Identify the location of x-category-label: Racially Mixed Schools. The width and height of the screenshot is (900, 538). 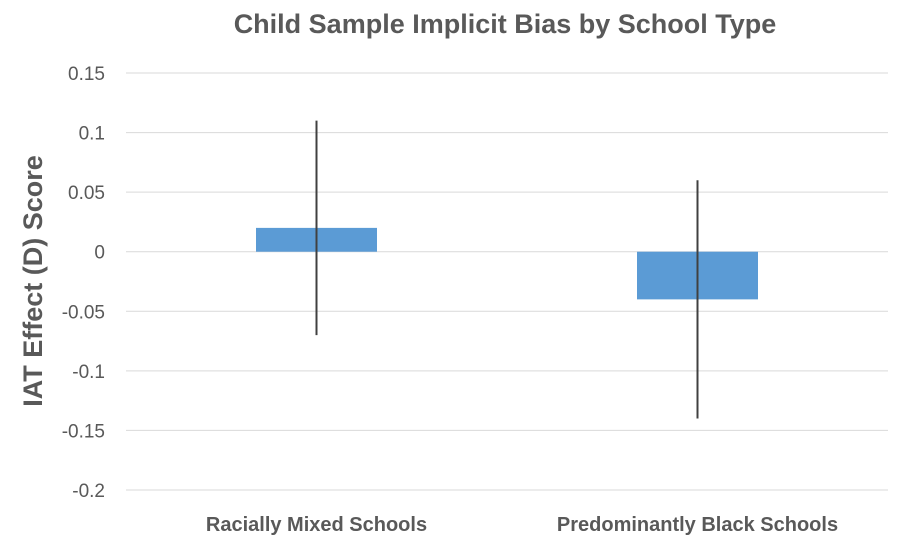
(316, 525).